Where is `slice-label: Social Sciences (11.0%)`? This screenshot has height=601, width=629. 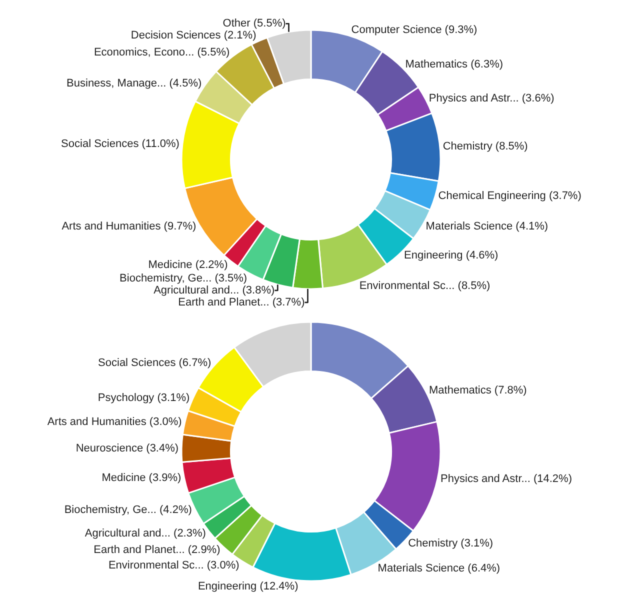 slice-label: Social Sciences (11.0%) is located at coordinates (120, 144).